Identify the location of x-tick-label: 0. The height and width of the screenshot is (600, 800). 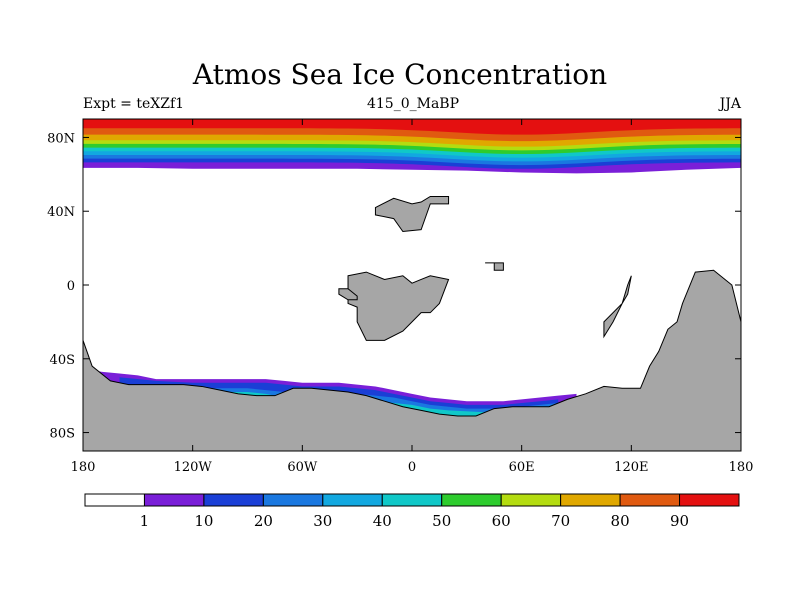
(412, 467).